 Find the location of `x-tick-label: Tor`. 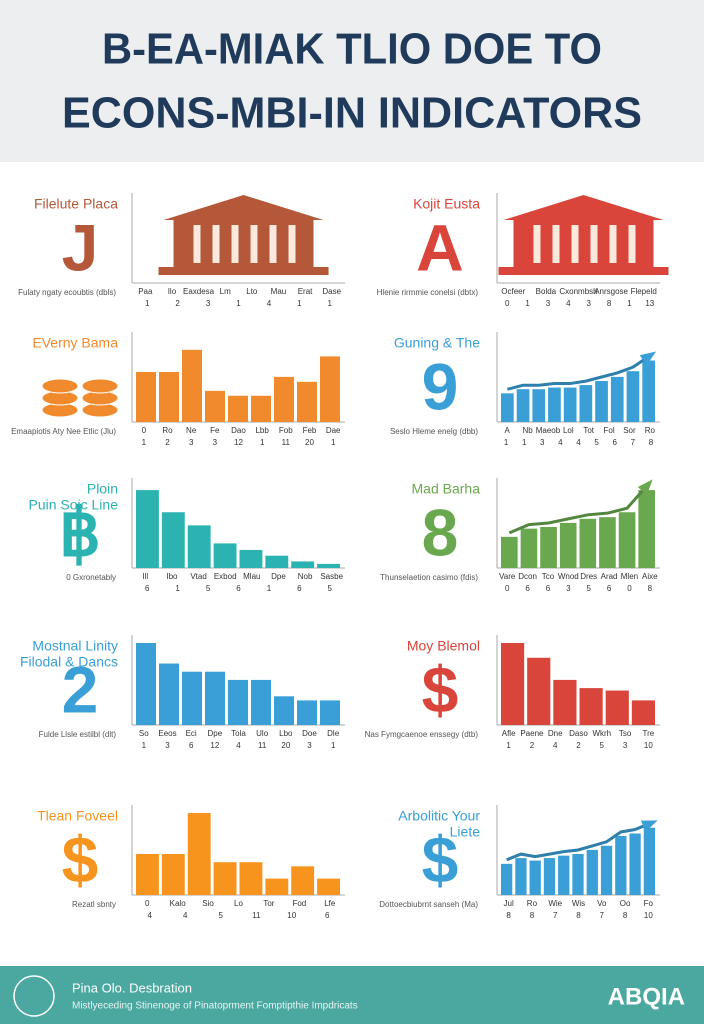

x-tick-label: Tor is located at coordinates (268, 903).